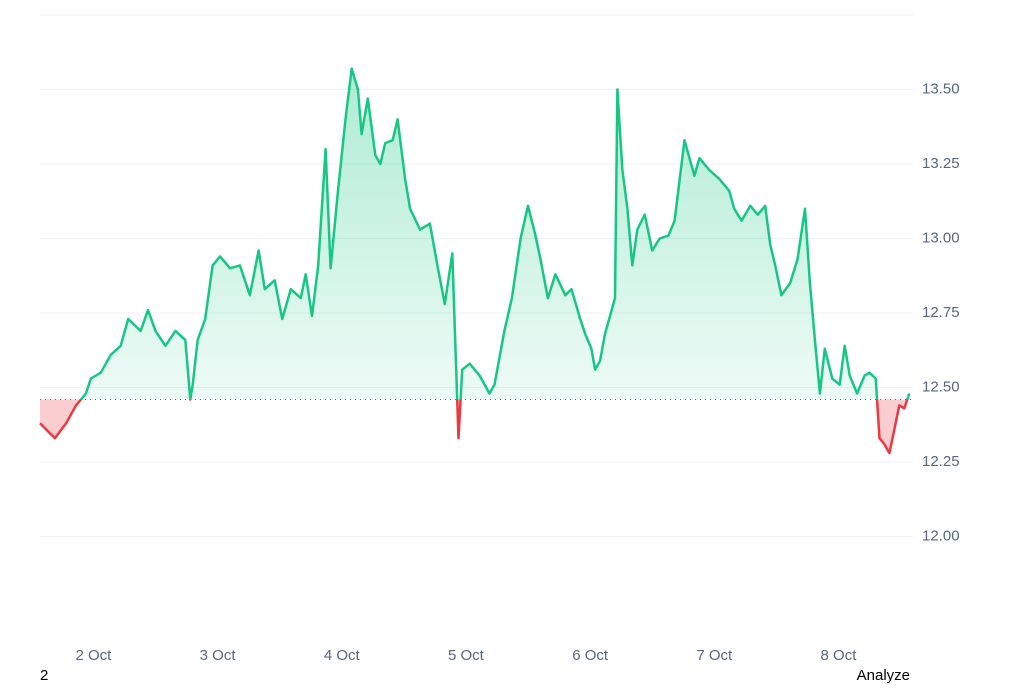  Describe the element at coordinates (941, 238) in the screenshot. I see `y-tick-label: 13.00` at that location.